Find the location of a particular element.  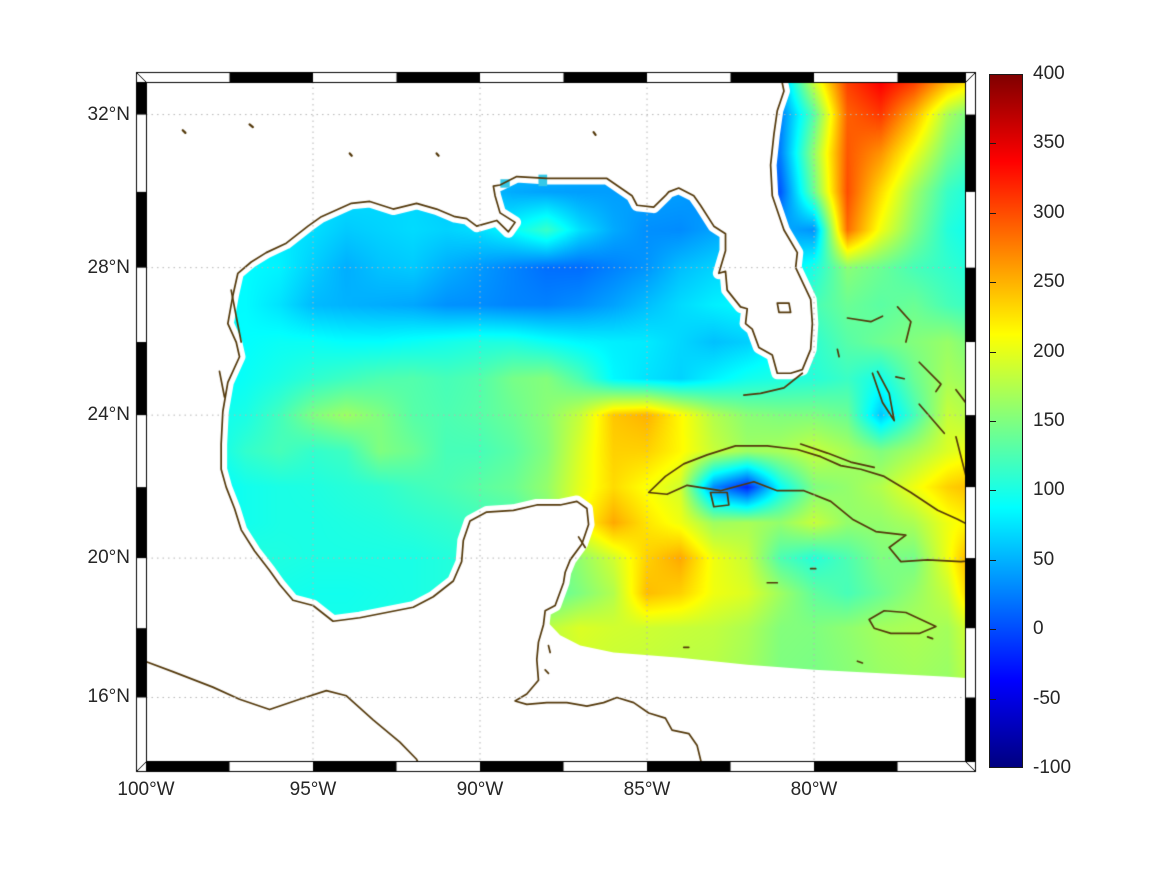

x-tick-label: 80°W is located at coordinates (814, 789).